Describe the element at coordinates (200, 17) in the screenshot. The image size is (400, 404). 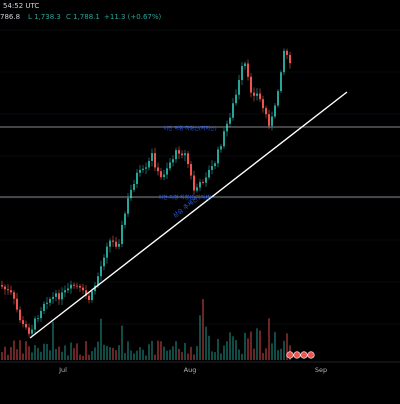
I see `ohlc-values: 786.8 L 1,738.3 C 1,788.1 +11.3 (+0.67%)` at that location.